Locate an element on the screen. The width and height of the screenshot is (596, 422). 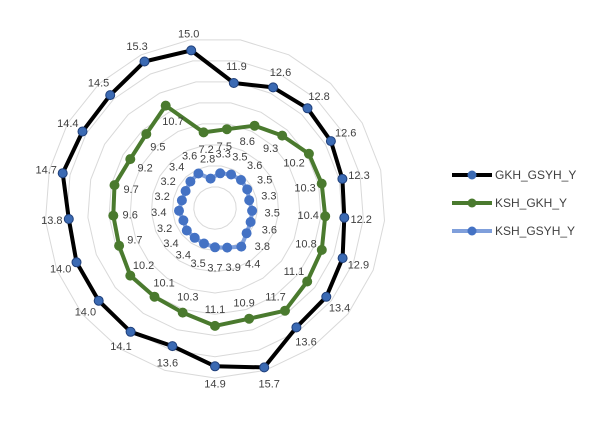
data-label: 14.1 is located at coordinates (120, 347).